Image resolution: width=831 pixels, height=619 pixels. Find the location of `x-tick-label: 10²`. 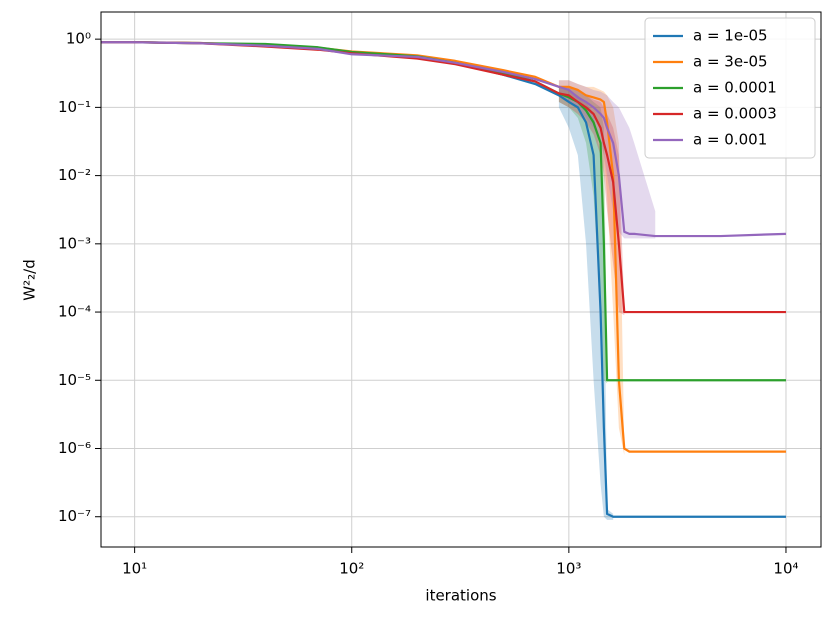

x-tick-label: 10² is located at coordinates (351, 569).